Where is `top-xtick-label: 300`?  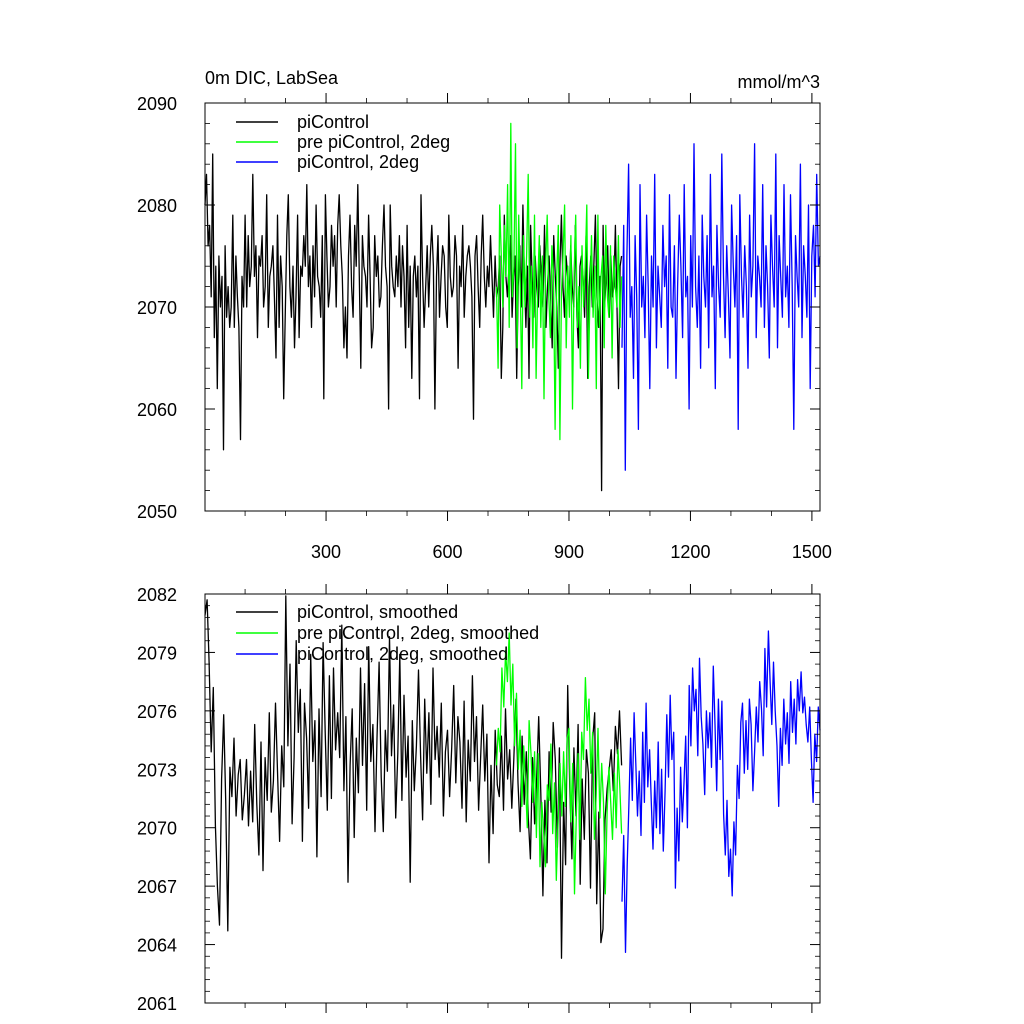 top-xtick-label: 300 is located at coordinates (326, 552).